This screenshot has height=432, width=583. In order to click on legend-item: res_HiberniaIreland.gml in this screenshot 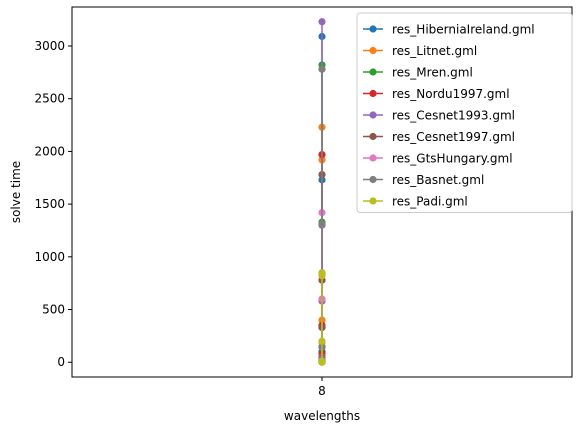, I will do `click(449, 30)`.